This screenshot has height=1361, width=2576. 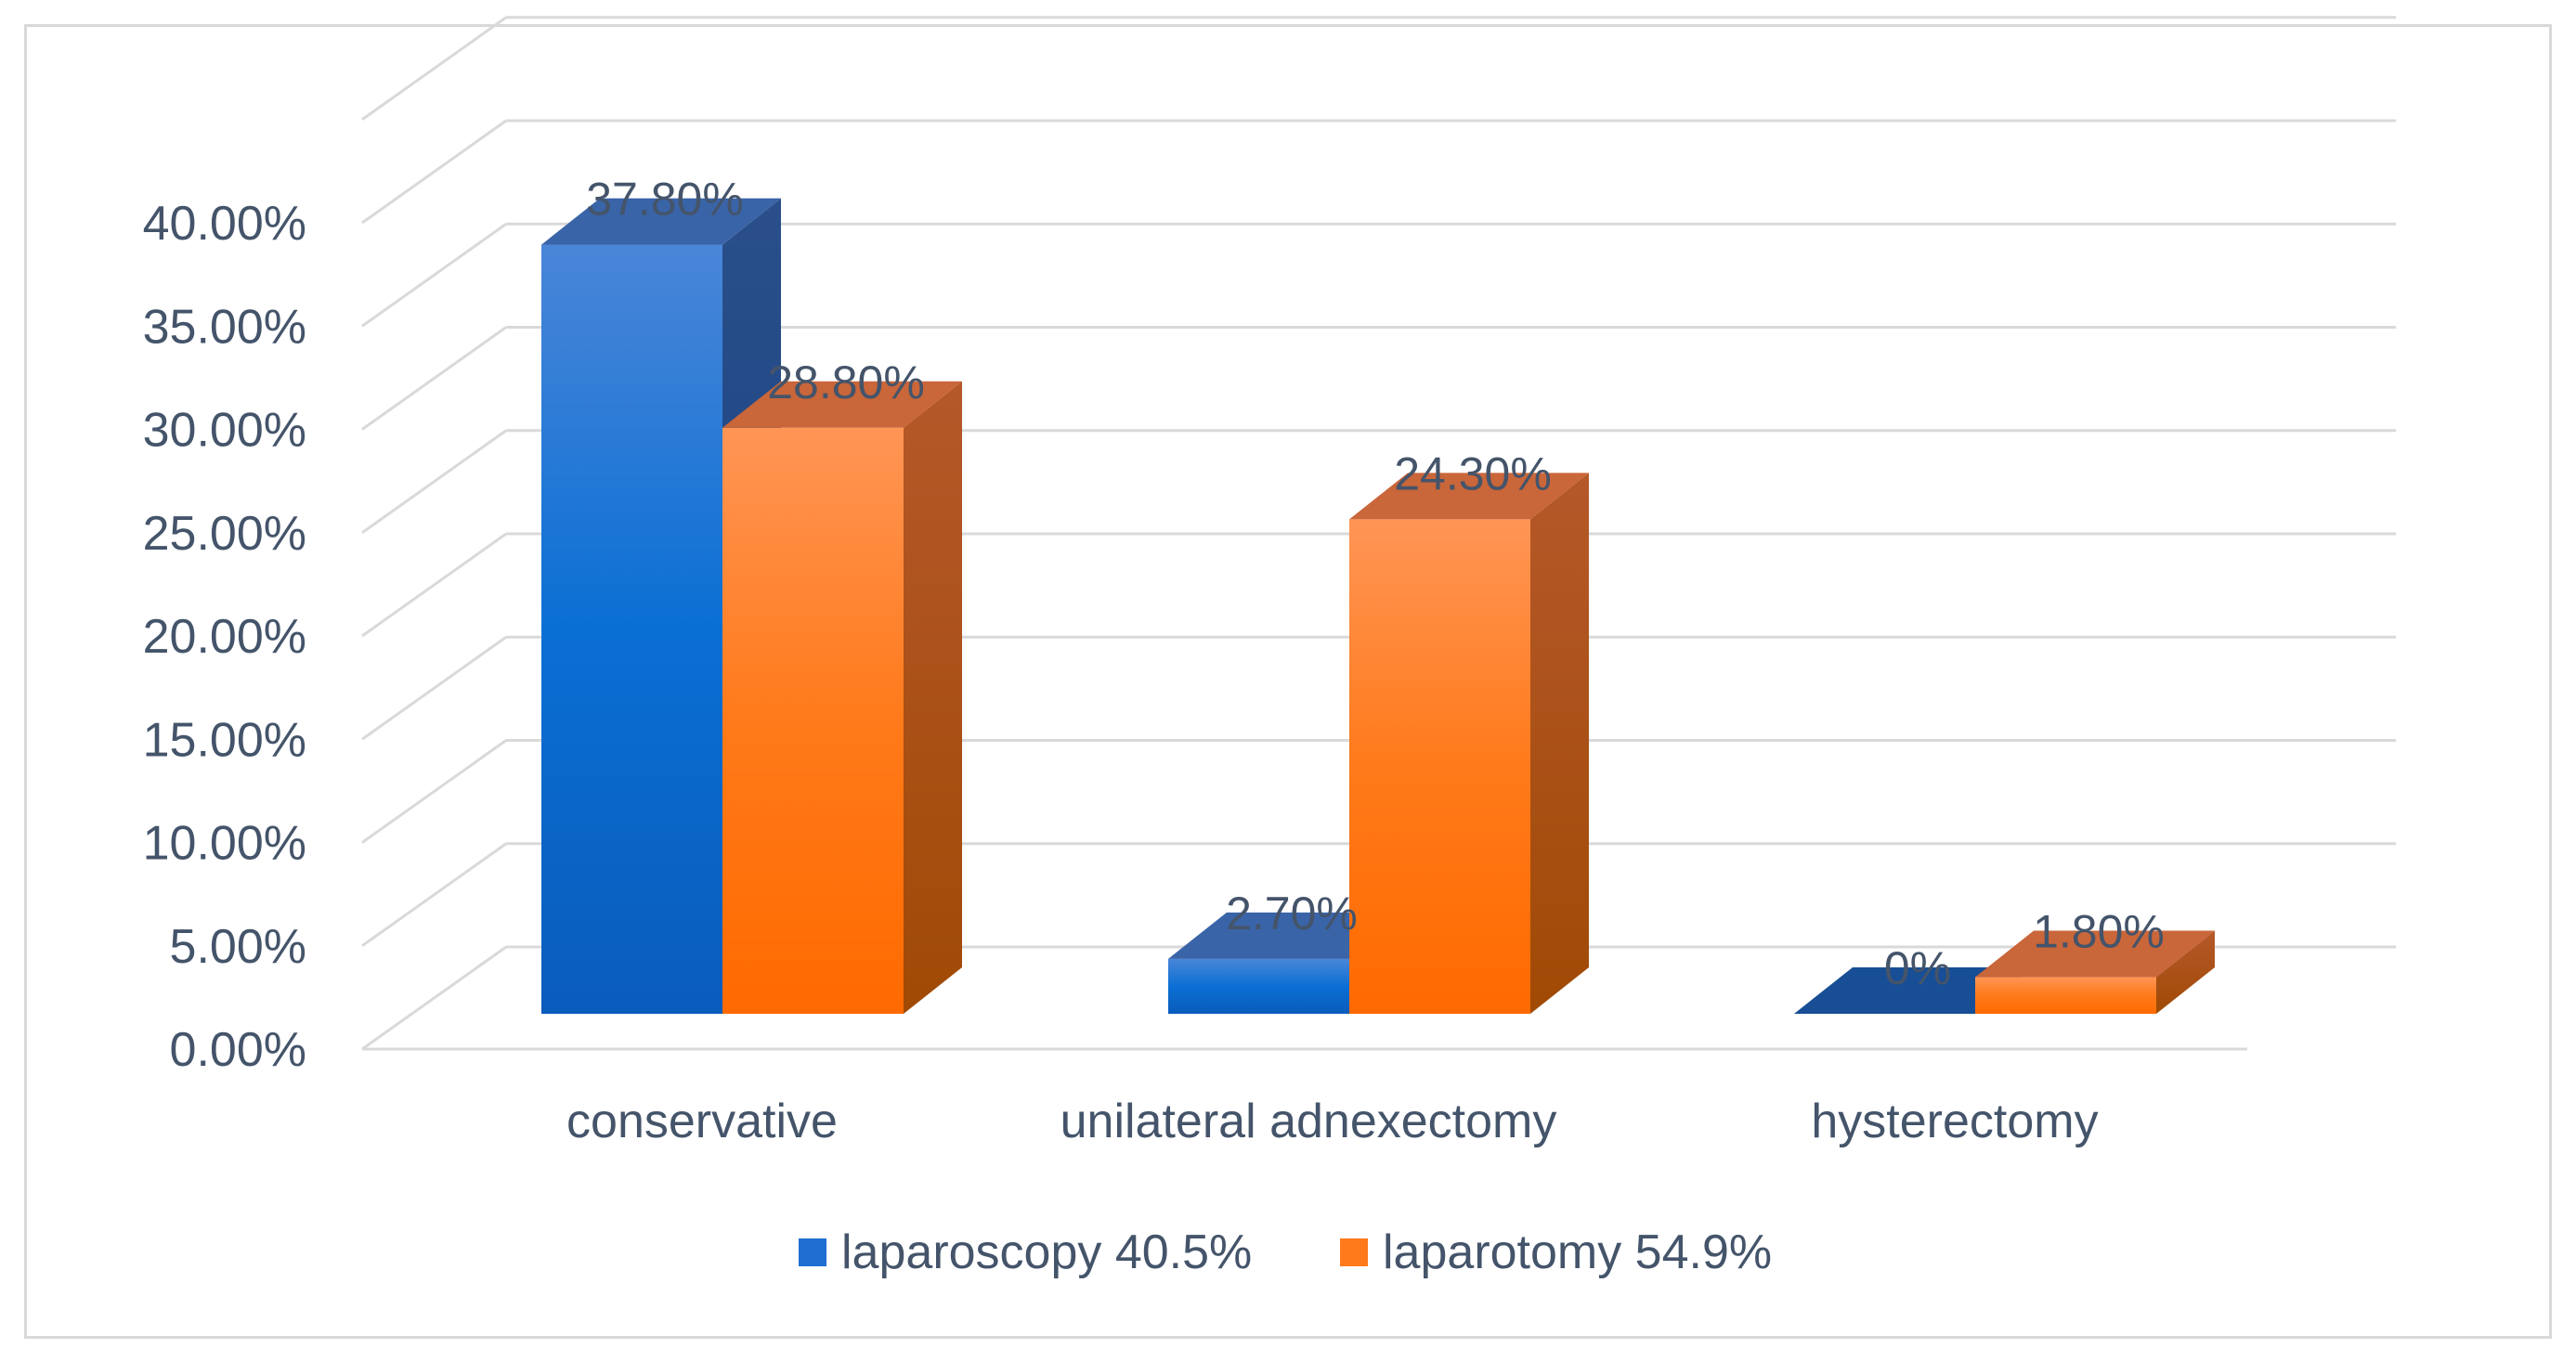 What do you see at coordinates (238, 1050) in the screenshot?
I see `y-tick-label: 0.00%` at bounding box center [238, 1050].